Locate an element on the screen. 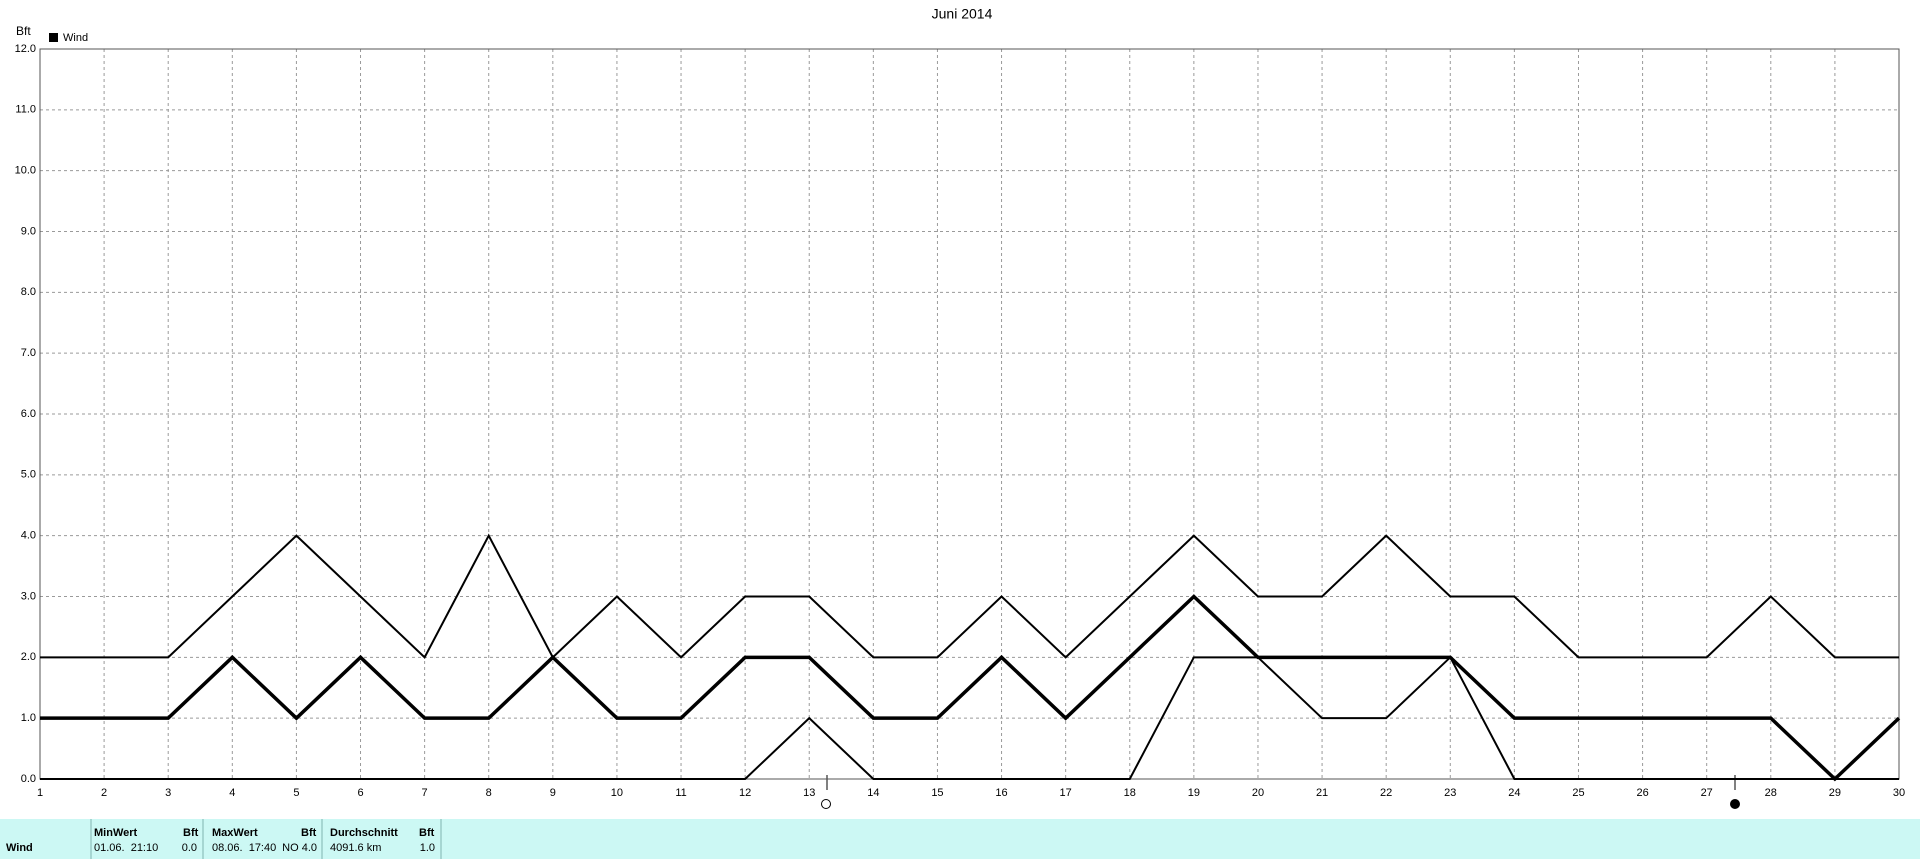 This screenshot has height=859, width=1920. y-tick-label: 5.0 is located at coordinates (28, 475).